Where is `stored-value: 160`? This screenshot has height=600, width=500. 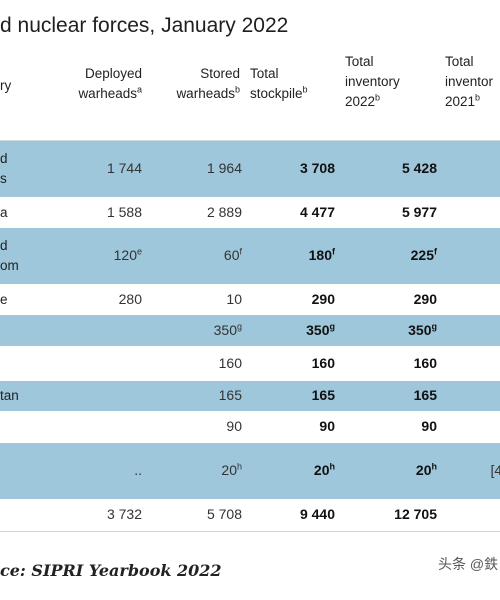 stored-value: 160 is located at coordinates (230, 363).